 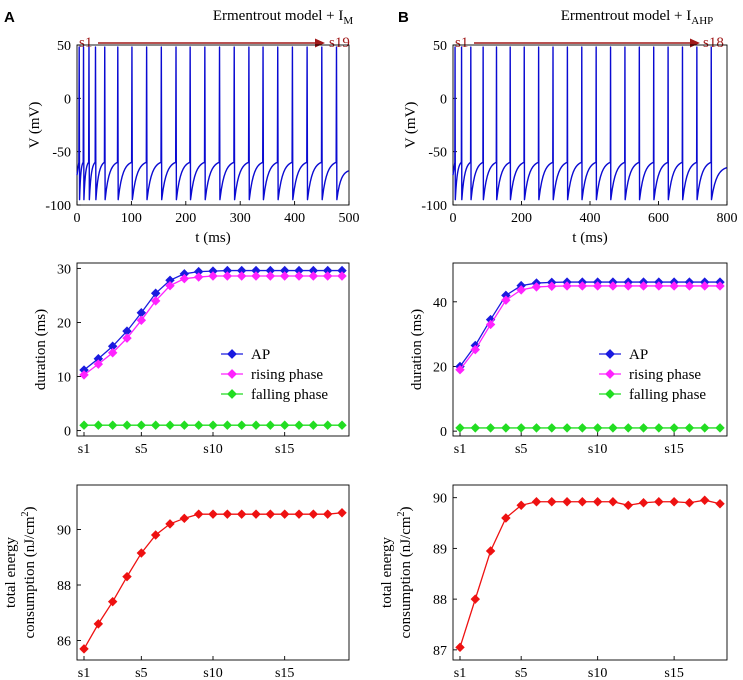 What do you see at coordinates (64, 323) in the screenshot?
I see `A-duration-ytick-label: 20` at bounding box center [64, 323].